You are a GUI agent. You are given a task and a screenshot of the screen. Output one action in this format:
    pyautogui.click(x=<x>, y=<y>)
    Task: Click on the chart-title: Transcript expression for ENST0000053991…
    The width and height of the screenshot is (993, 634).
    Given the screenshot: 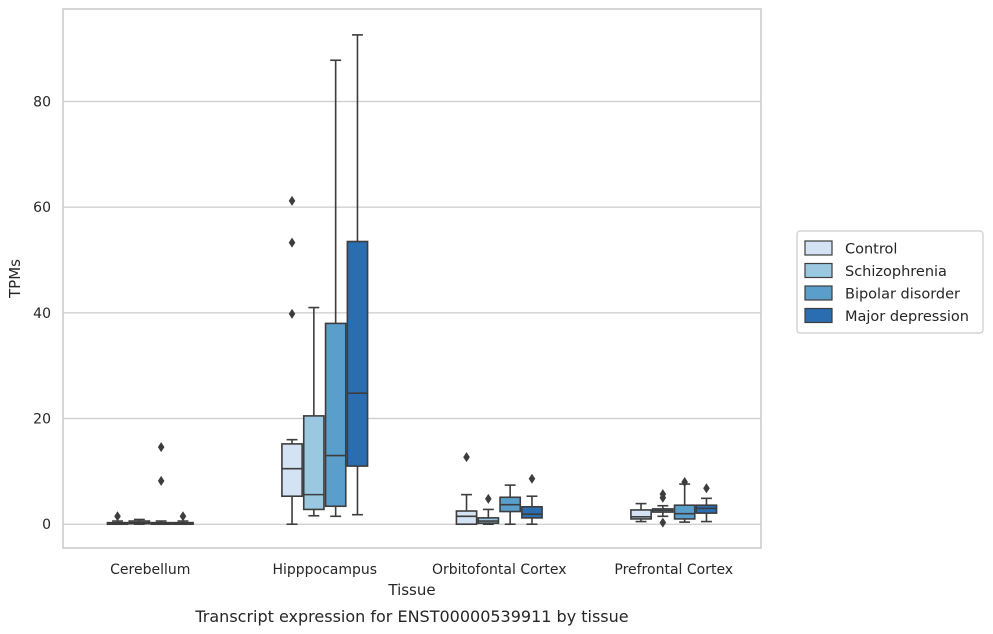 What is the action you would take?
    pyautogui.click(x=411, y=616)
    